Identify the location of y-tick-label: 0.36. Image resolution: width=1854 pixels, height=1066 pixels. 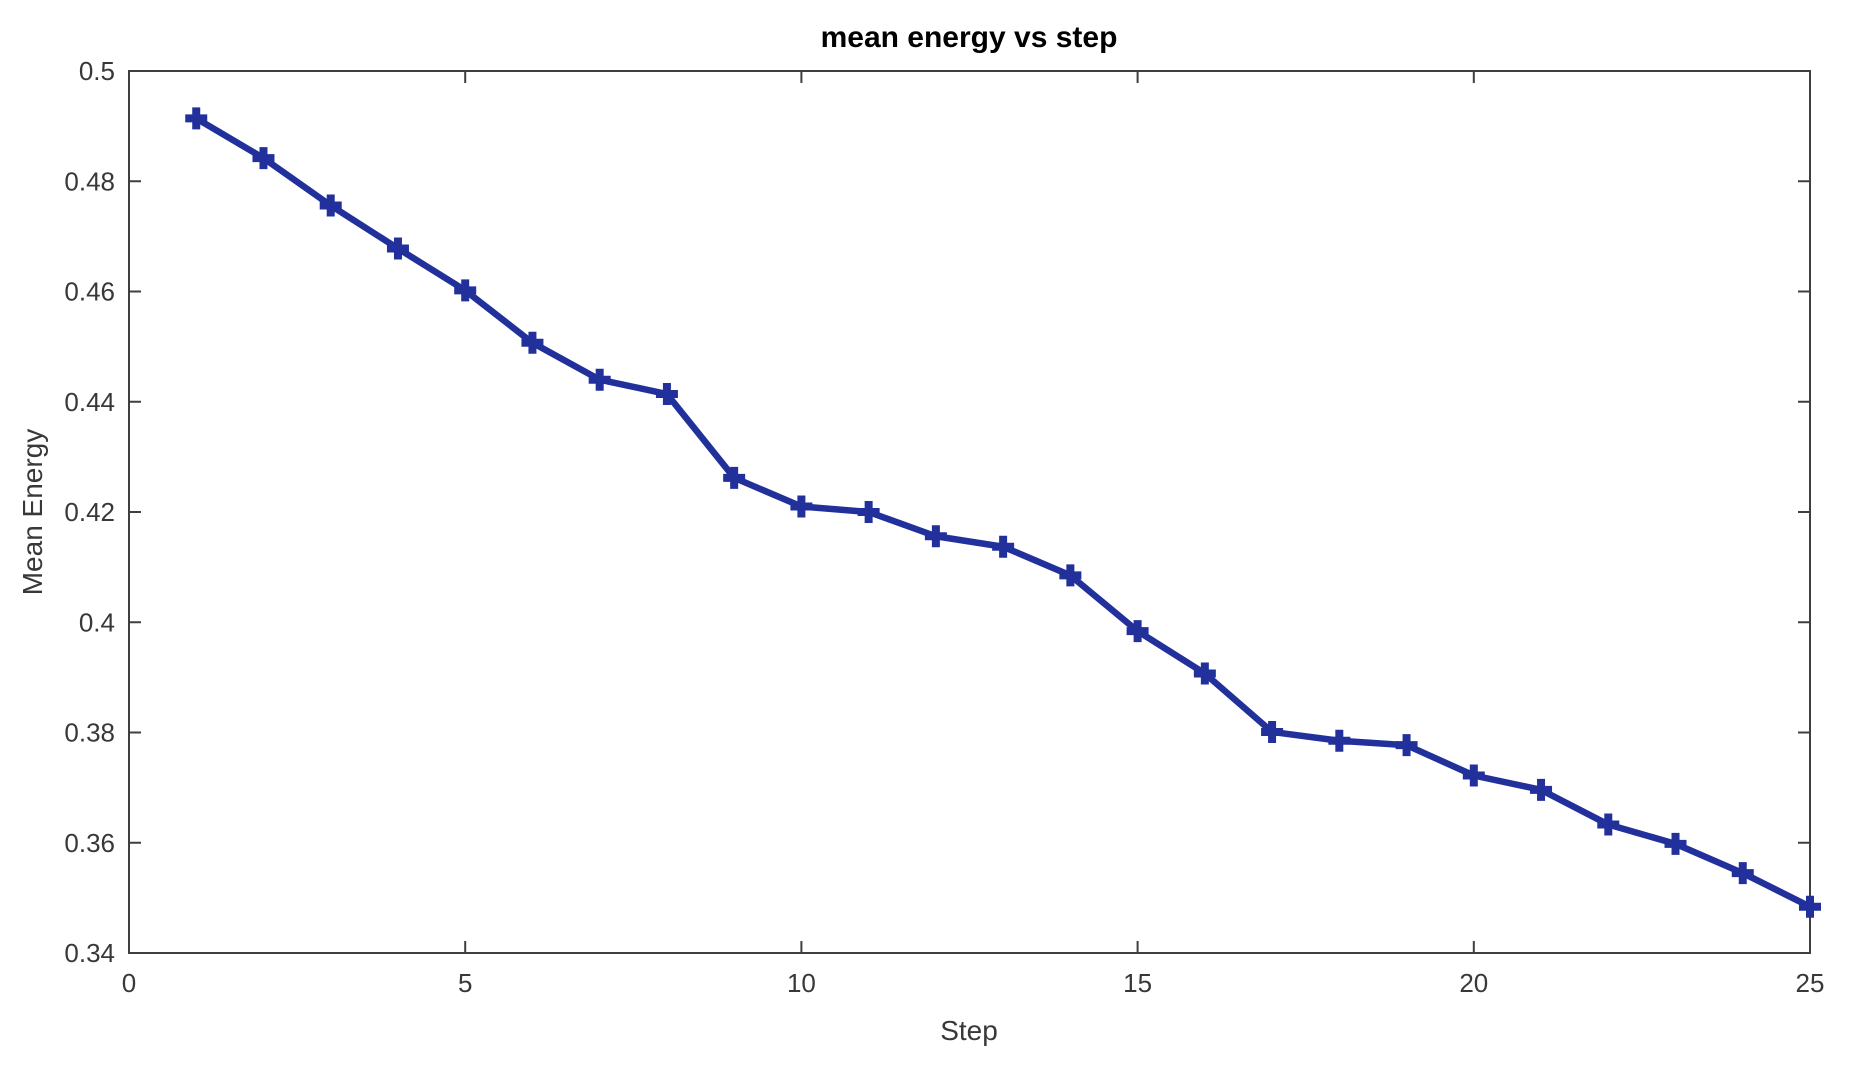
(89, 843).